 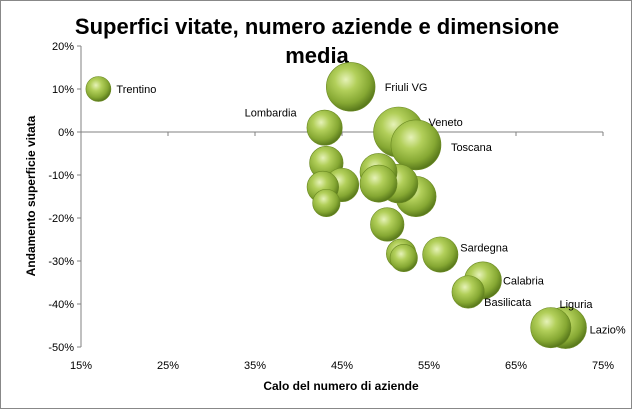 What do you see at coordinates (61, 305) in the screenshot?
I see `y-tick-label: -40%` at bounding box center [61, 305].